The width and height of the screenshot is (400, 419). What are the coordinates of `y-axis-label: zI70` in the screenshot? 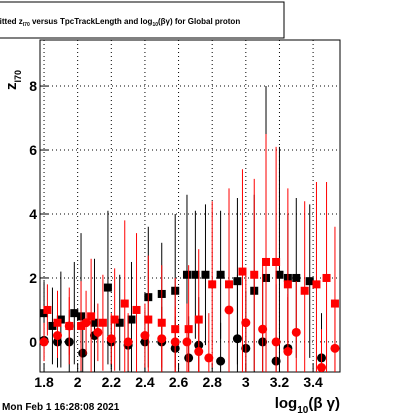 It's located at (13, 80).